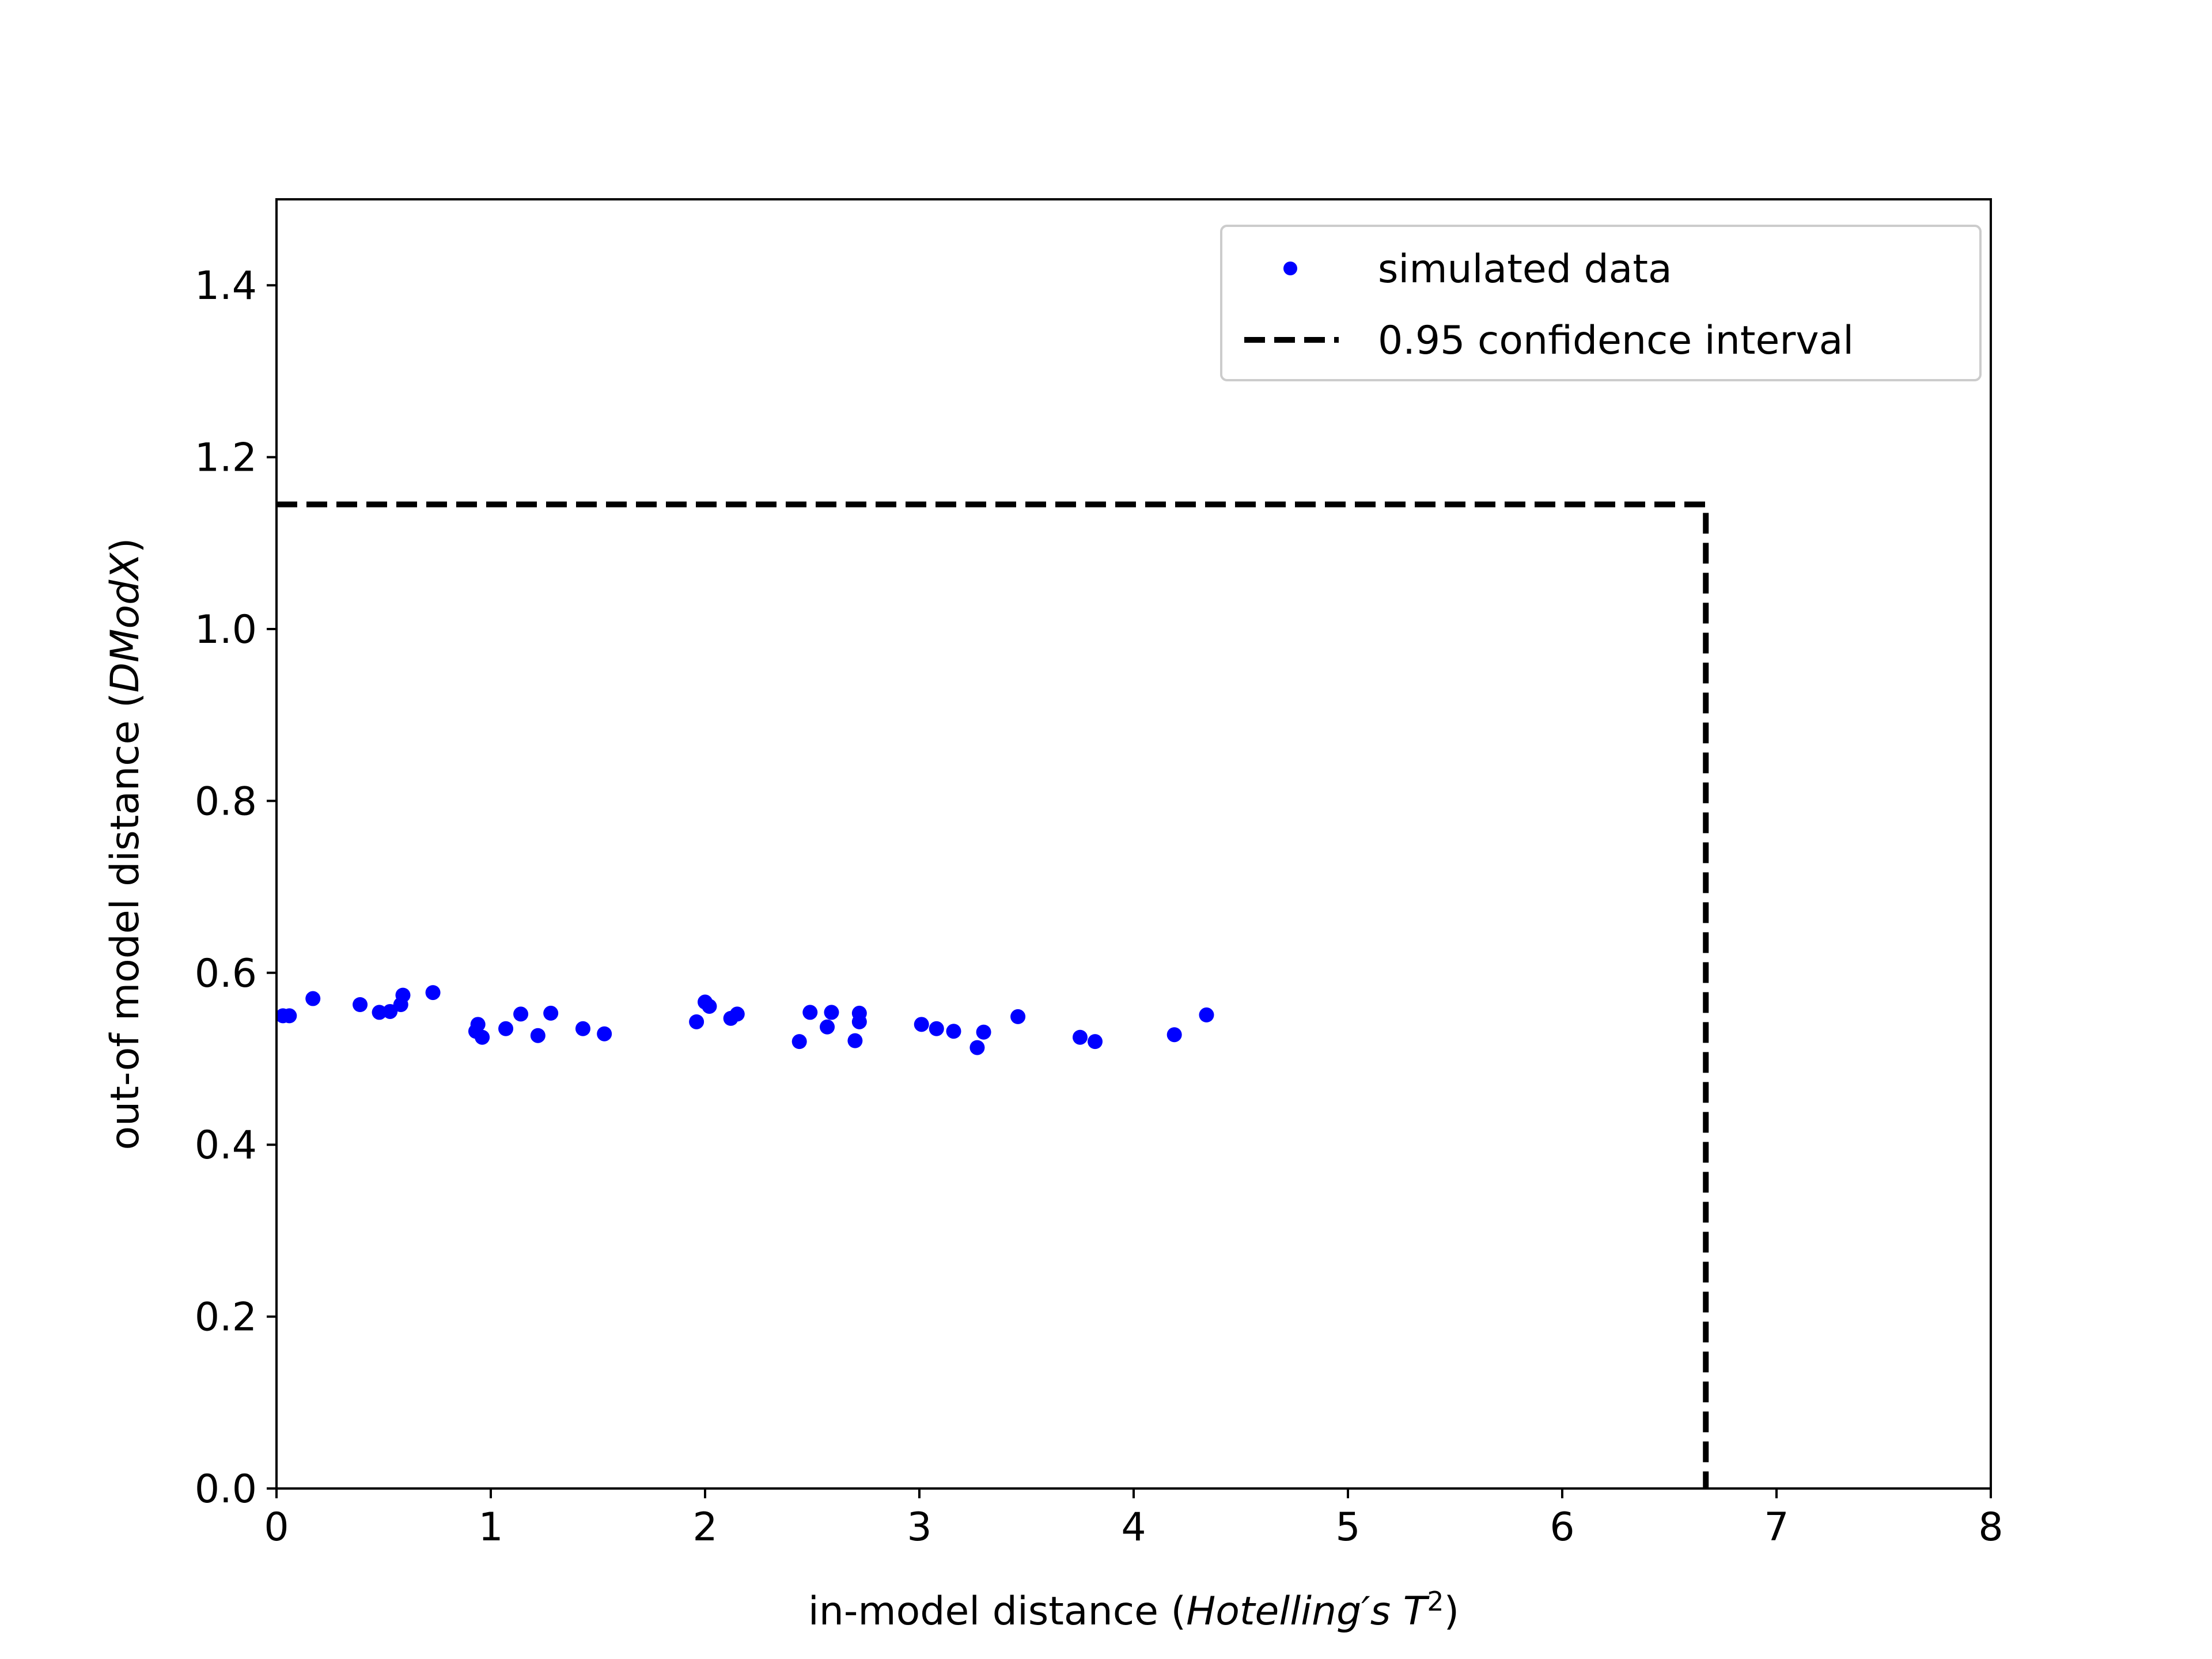  I want to click on y-tick-label: 0.0, so click(226, 1489).